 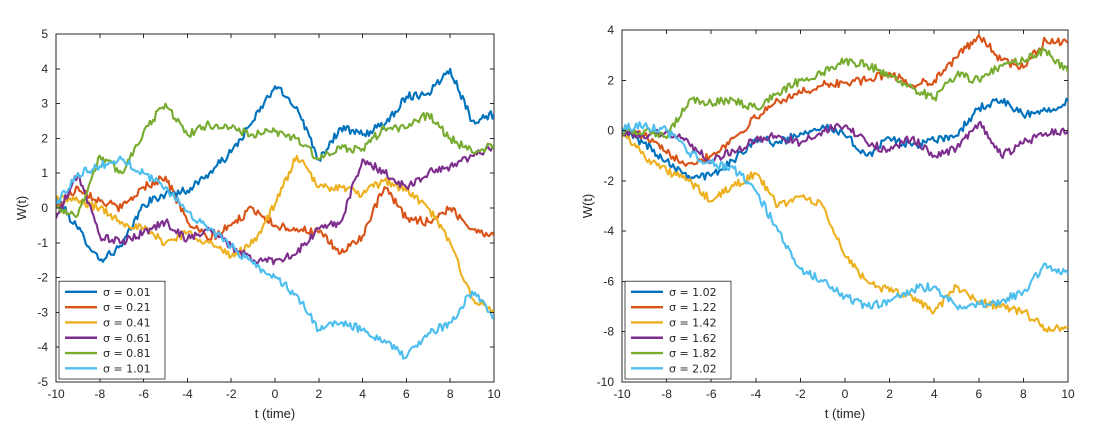 What do you see at coordinates (127, 322) in the screenshot?
I see `legend-label-3: σ = 0.41` at bounding box center [127, 322].